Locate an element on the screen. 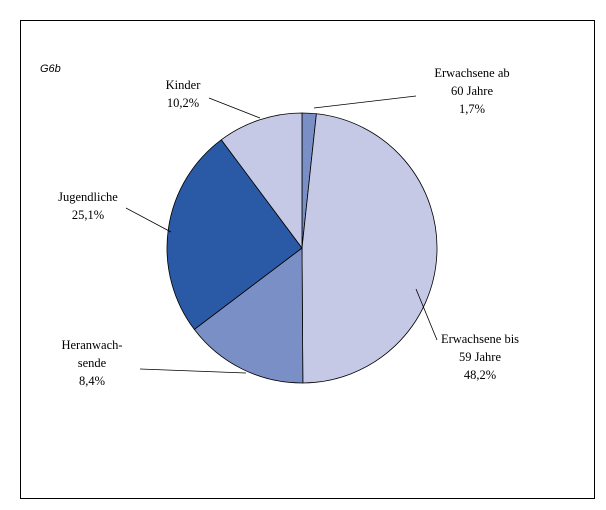 This screenshot has height=510, width=606. slice-label-1-line-1: 59 Jahre is located at coordinates (480, 357).